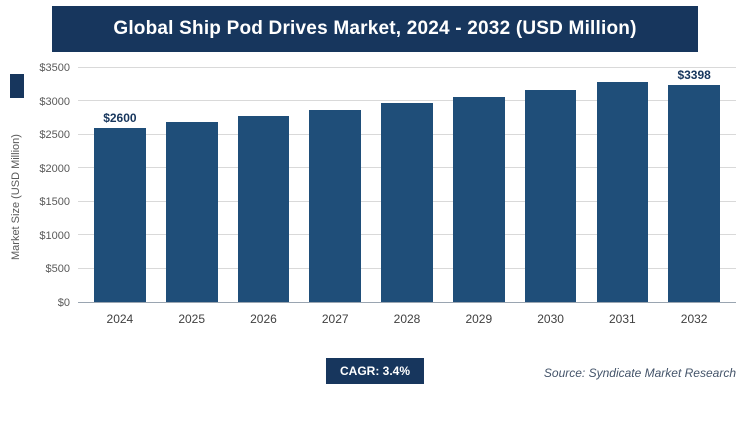  I want to click on y-tick-label: $1000, so click(54, 235).